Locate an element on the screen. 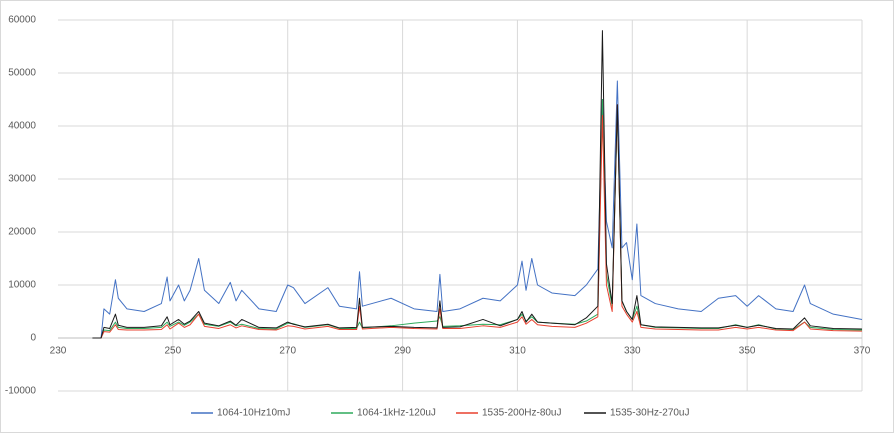 The width and height of the screenshot is (895, 434). legend-label: 1064-10Hz10mJ is located at coordinates (253, 413).